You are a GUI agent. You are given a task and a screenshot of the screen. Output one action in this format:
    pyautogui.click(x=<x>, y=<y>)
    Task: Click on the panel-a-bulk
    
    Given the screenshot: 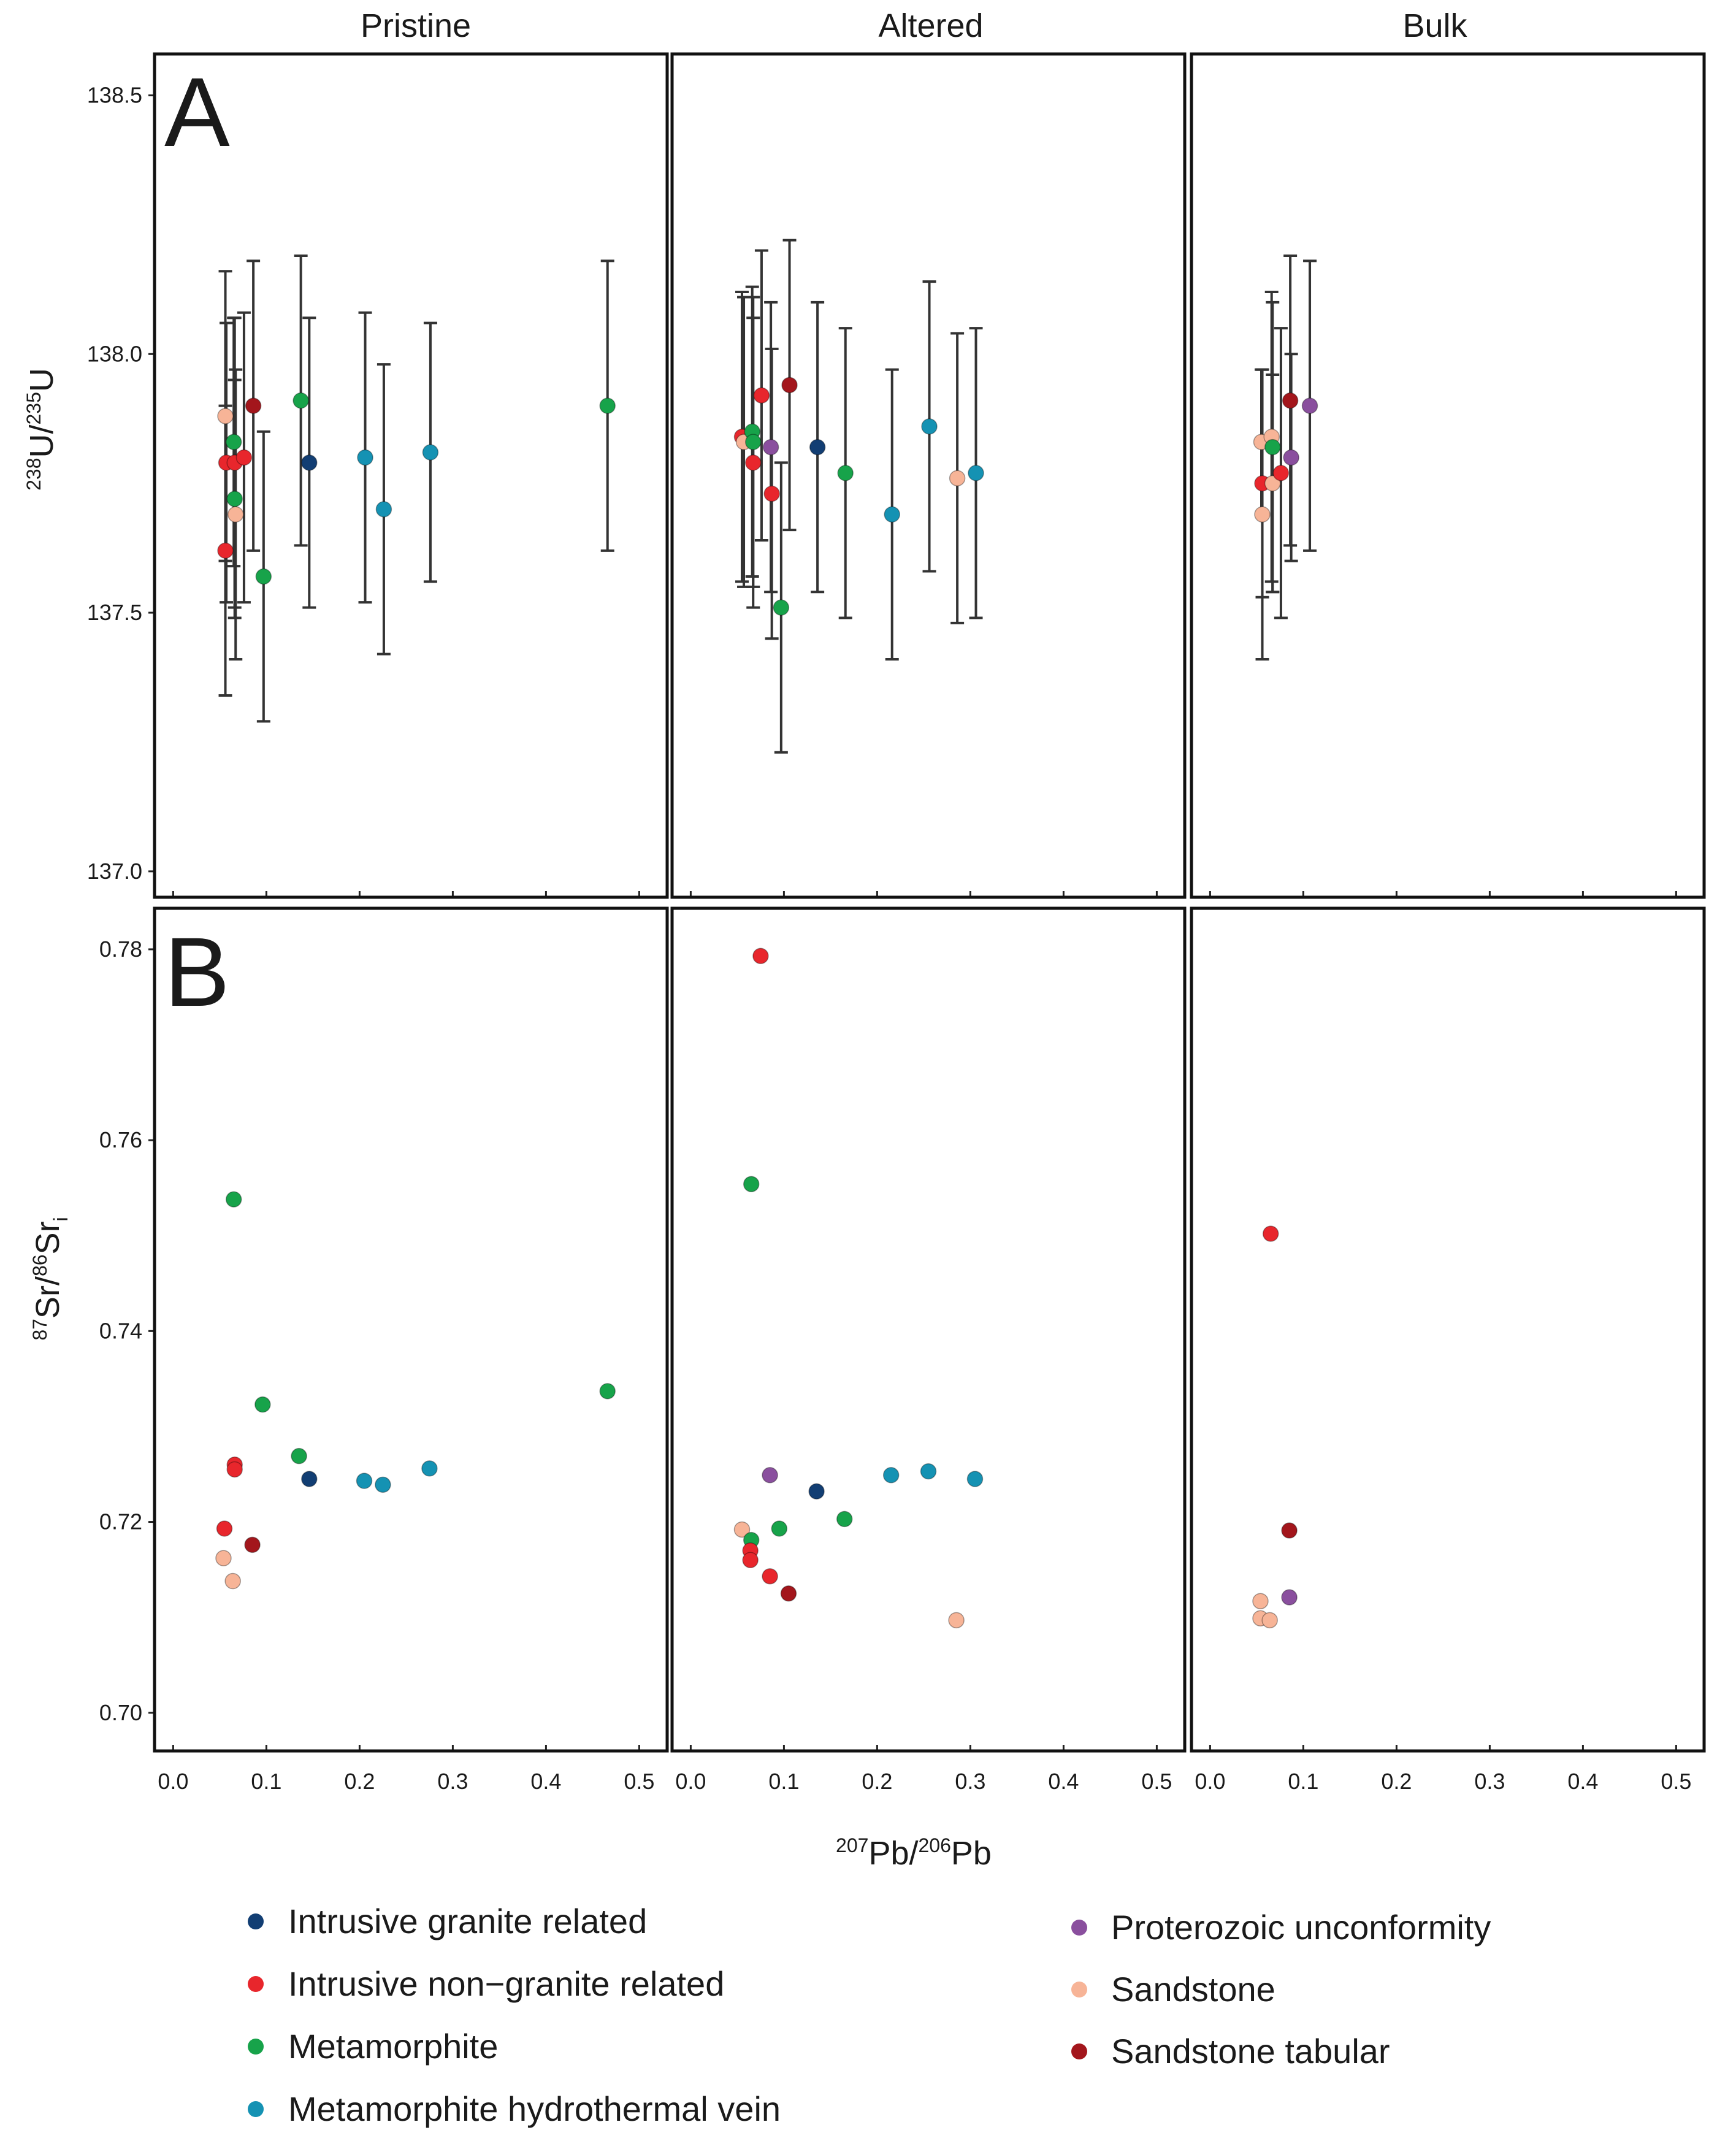 What is the action you would take?
    pyautogui.click(x=1448, y=475)
    